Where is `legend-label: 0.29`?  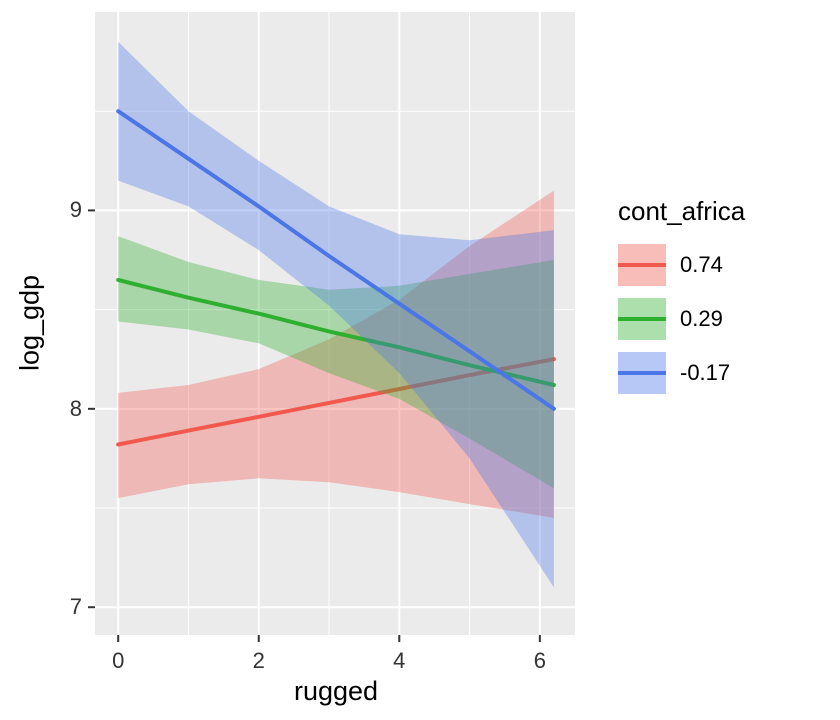
legend-label: 0.29 is located at coordinates (701, 318).